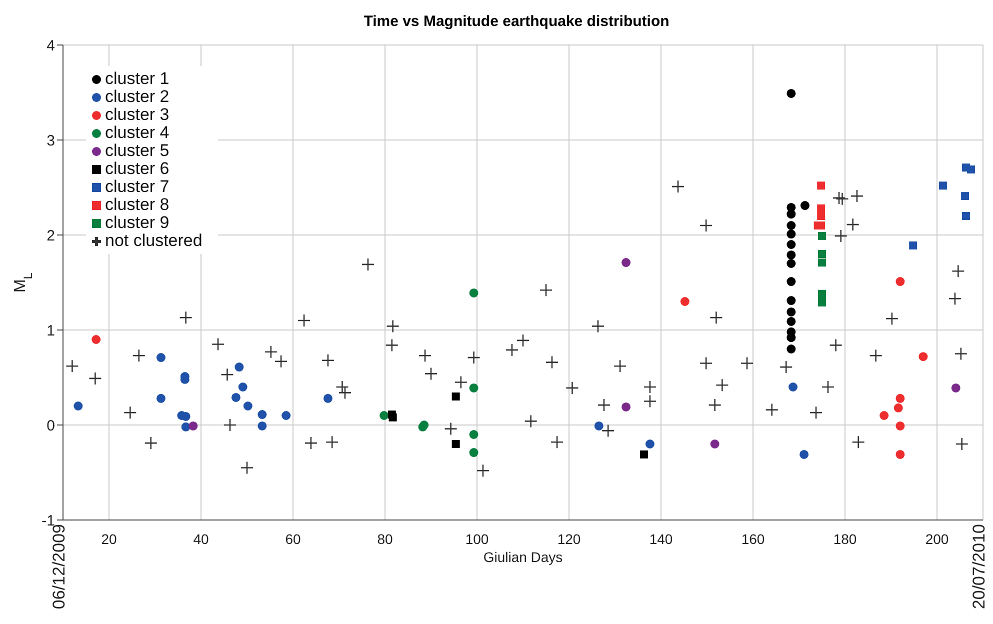 This screenshot has height=624, width=993. What do you see at coordinates (385, 539) in the screenshot?
I see `x-tick-label: 80` at bounding box center [385, 539].